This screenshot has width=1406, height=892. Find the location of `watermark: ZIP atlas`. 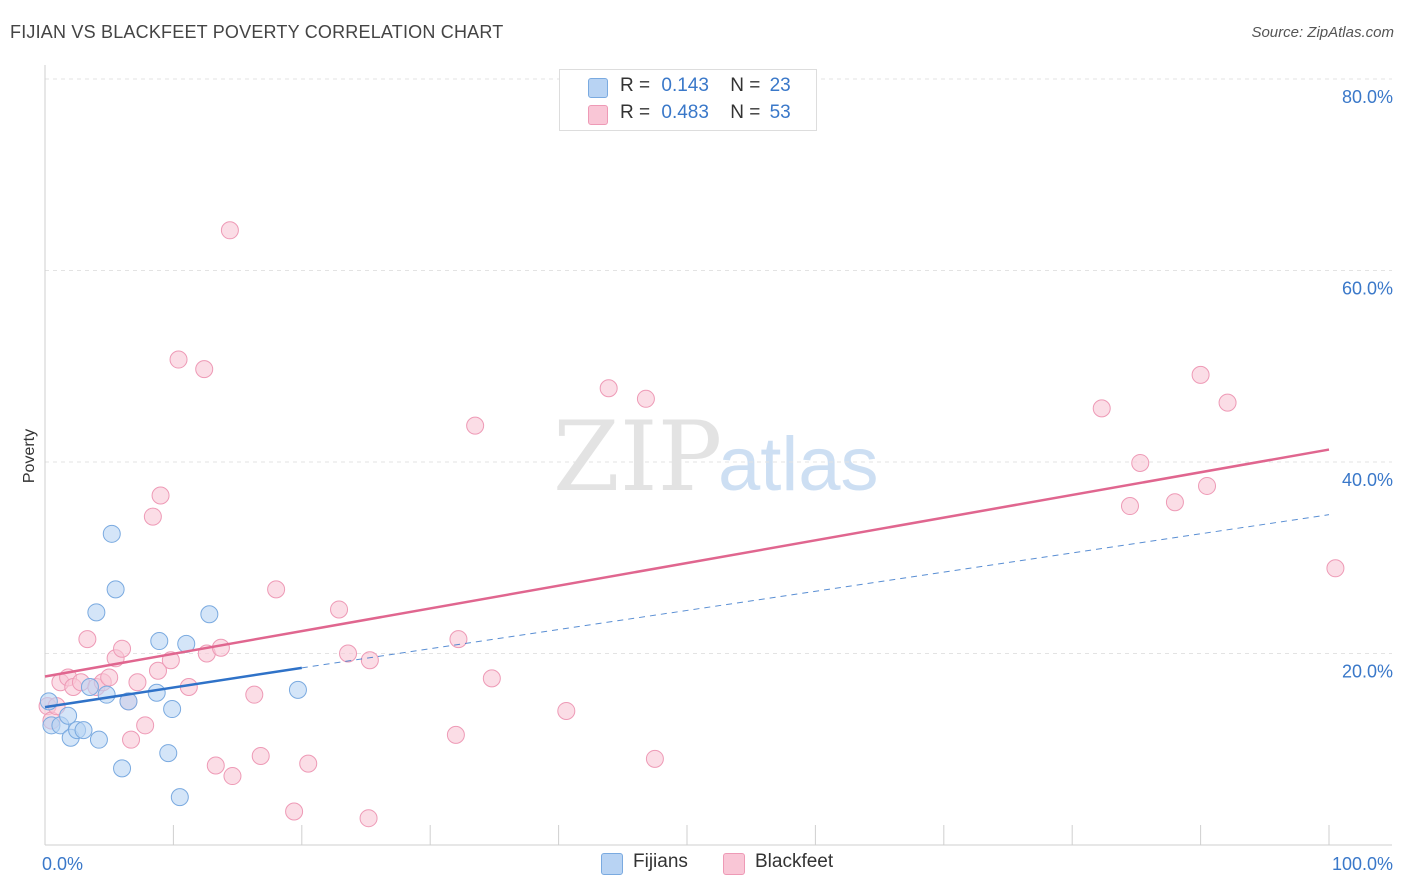

watermark: ZIP atlas is located at coordinates (716, 457).